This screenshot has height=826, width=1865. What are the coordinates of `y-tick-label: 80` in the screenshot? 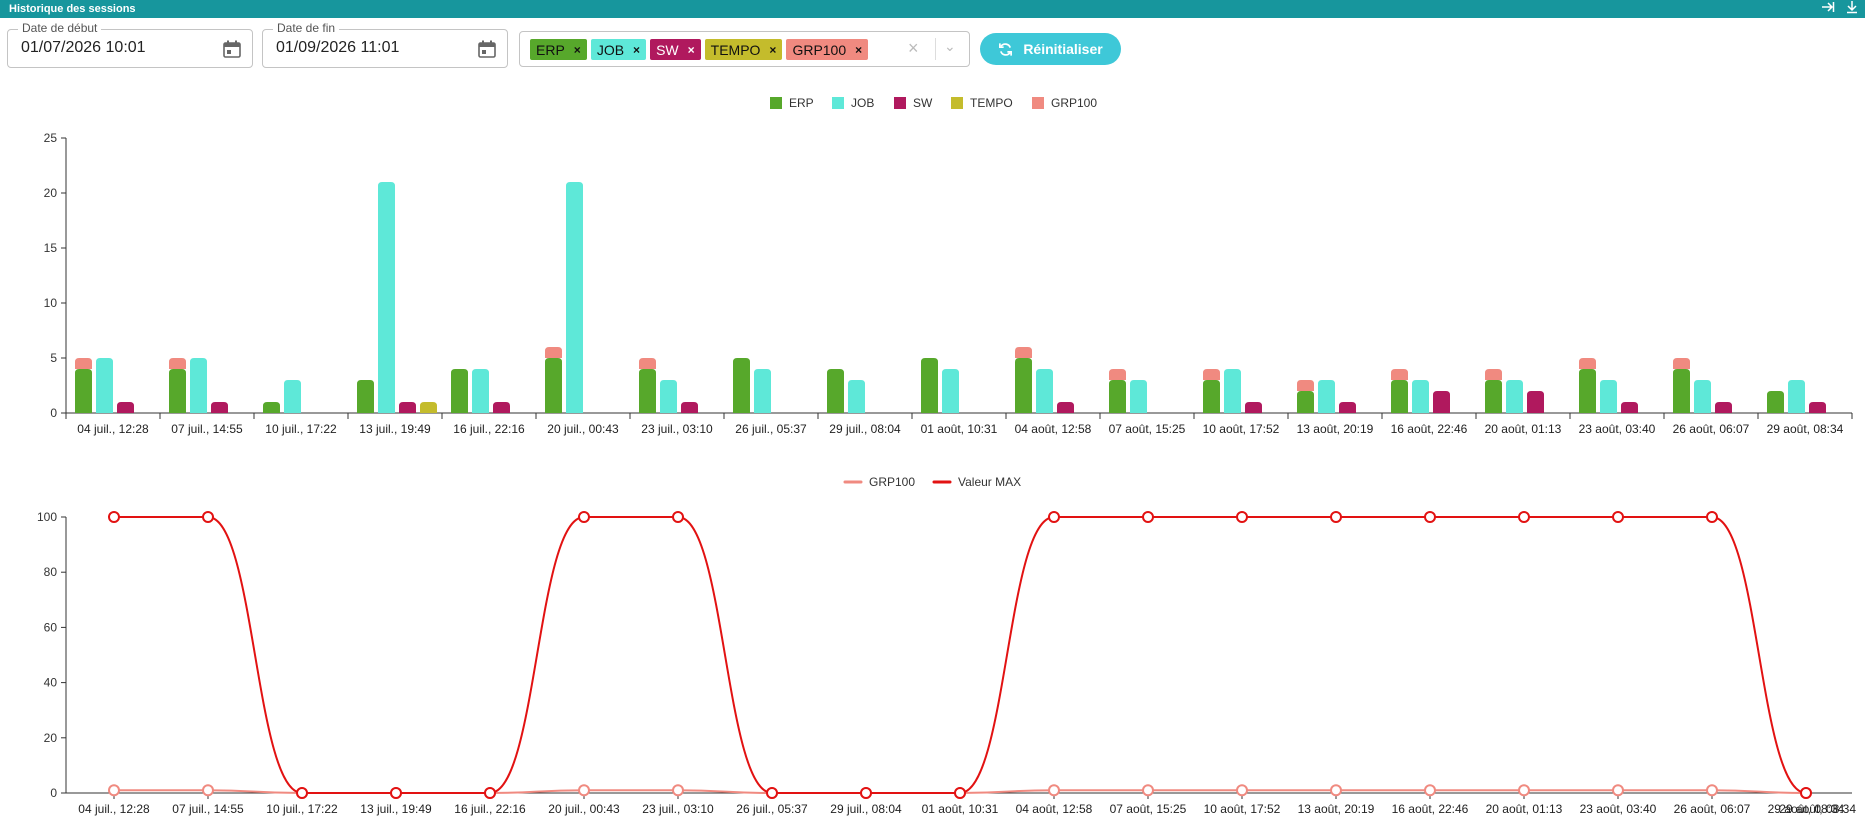 It's located at (51, 572).